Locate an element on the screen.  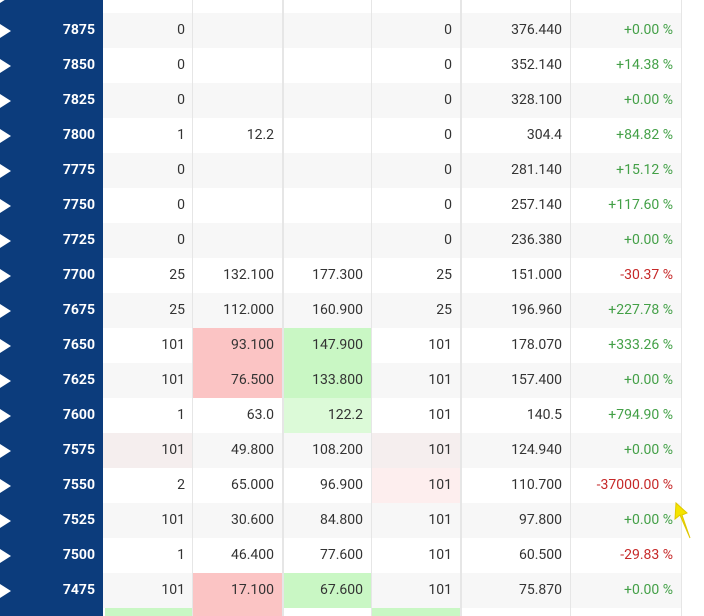
table-row: 7525 101 30.600 84.800 101 97.800 +0.00 % is located at coordinates (340, 520).